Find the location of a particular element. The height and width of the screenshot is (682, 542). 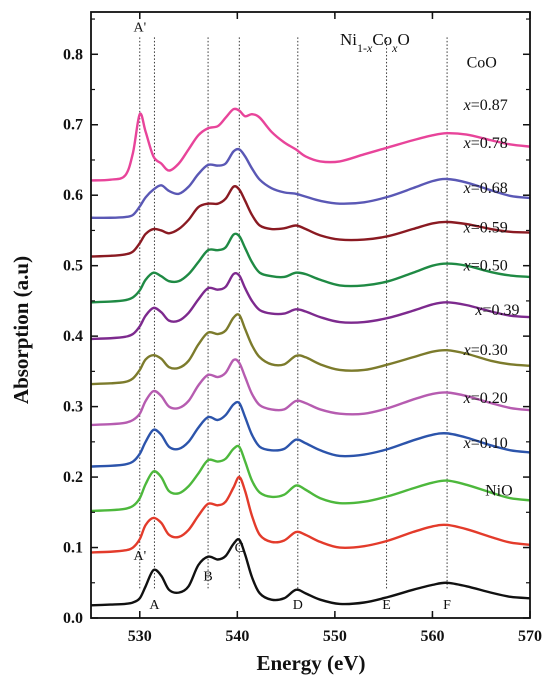

y-tick-label-5: 0.5 is located at coordinates (73, 266).